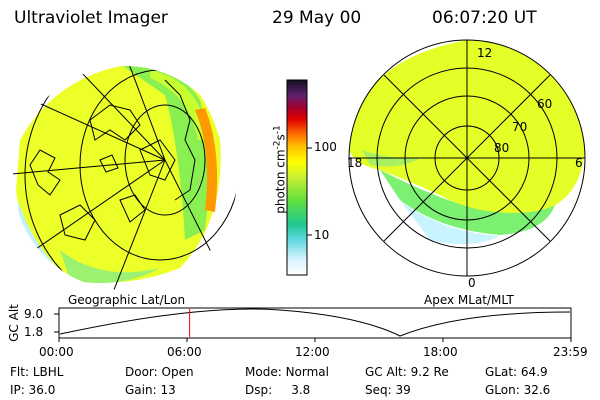  What do you see at coordinates (312, 352) in the screenshot?
I see `timeline-xtick: 12:00` at bounding box center [312, 352].